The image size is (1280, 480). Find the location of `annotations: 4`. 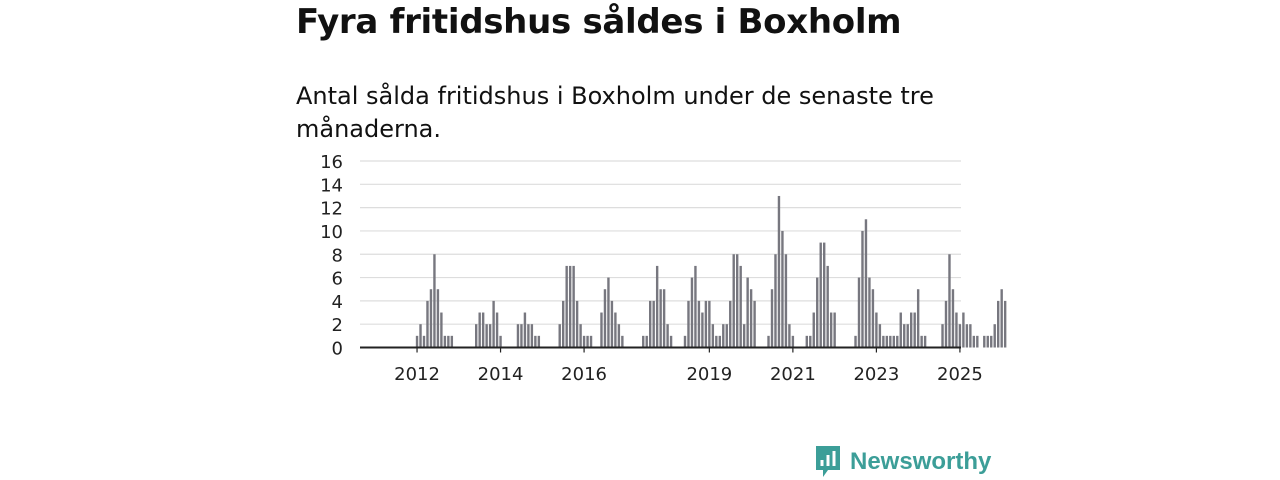

annotations: 4 is located at coordinates (1012, 2).